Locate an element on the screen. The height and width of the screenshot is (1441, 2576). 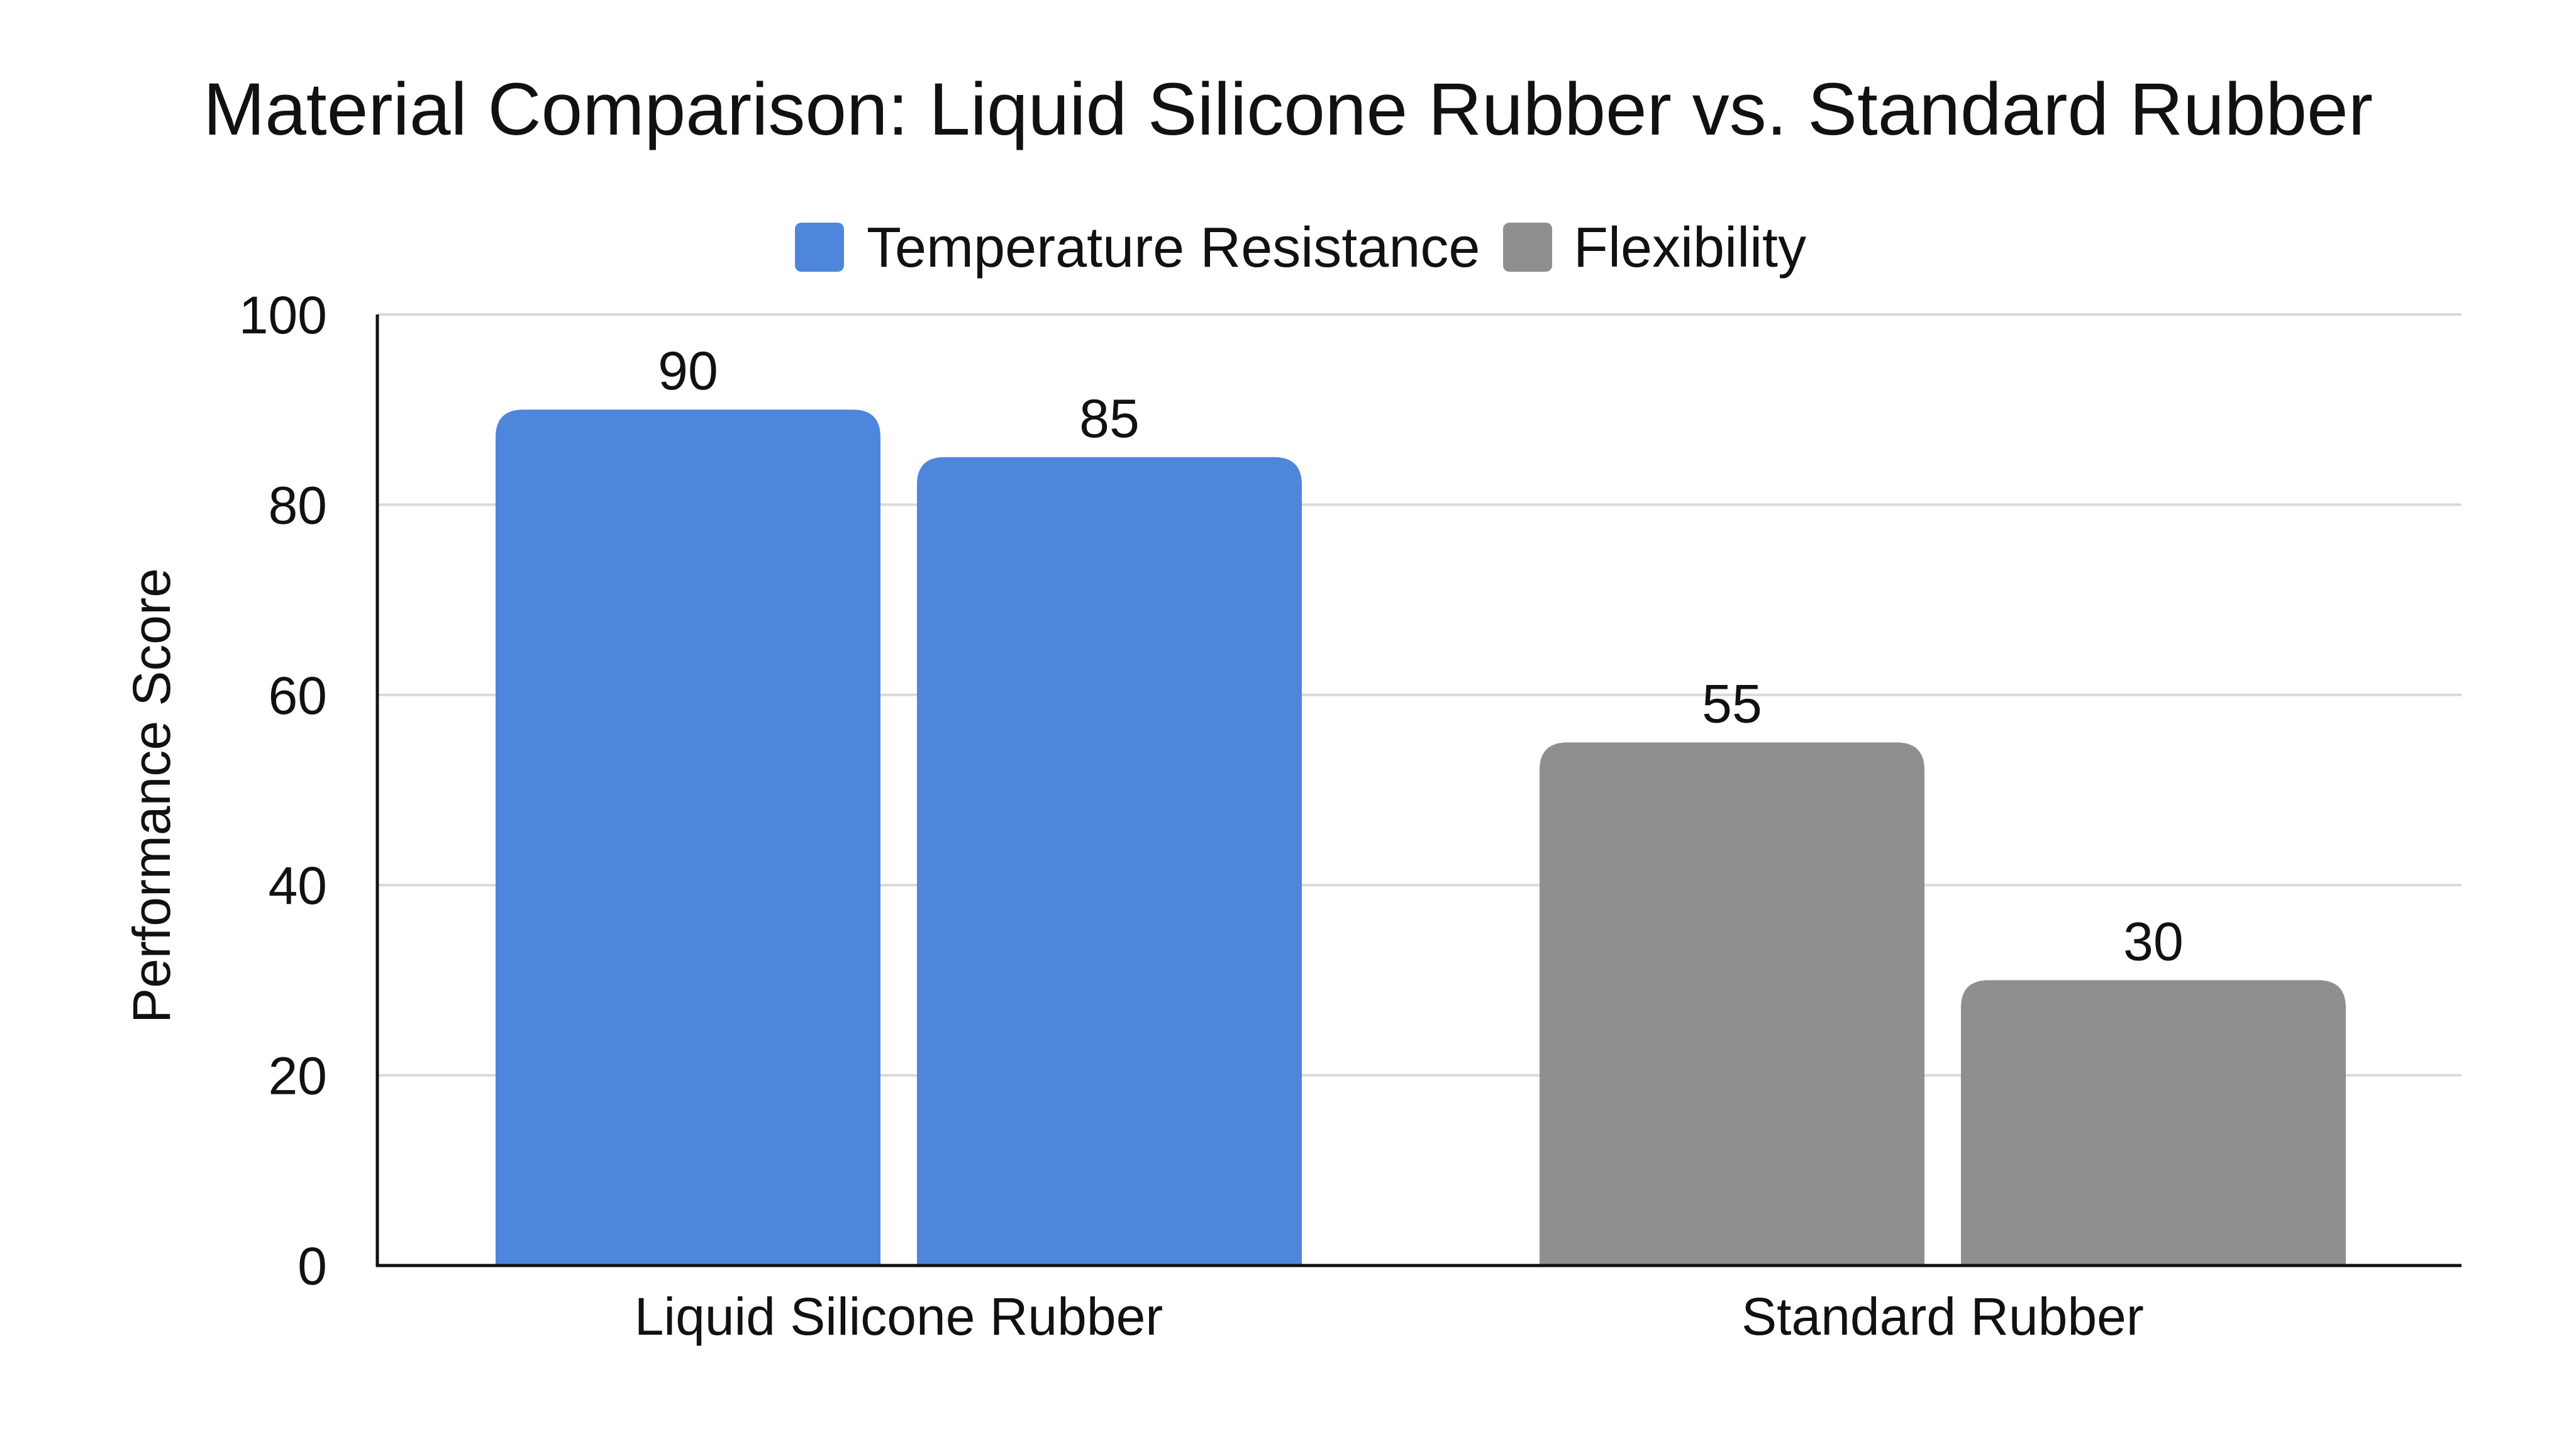
legend-label: Temperature Resistance is located at coordinates (1173, 247).